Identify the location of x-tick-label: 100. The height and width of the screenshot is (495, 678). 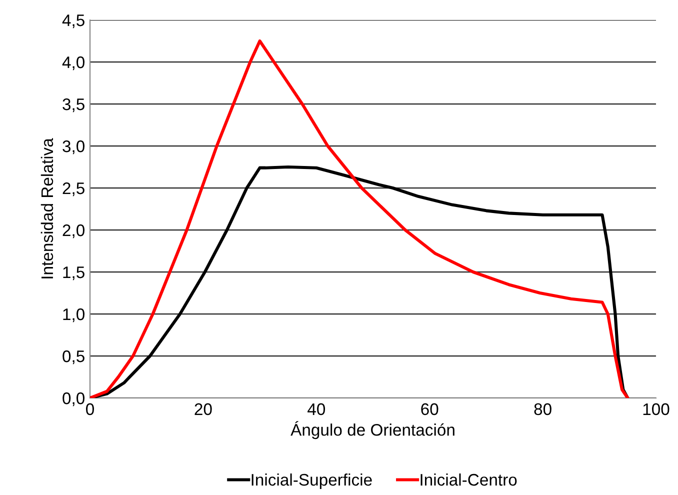
(656, 409).